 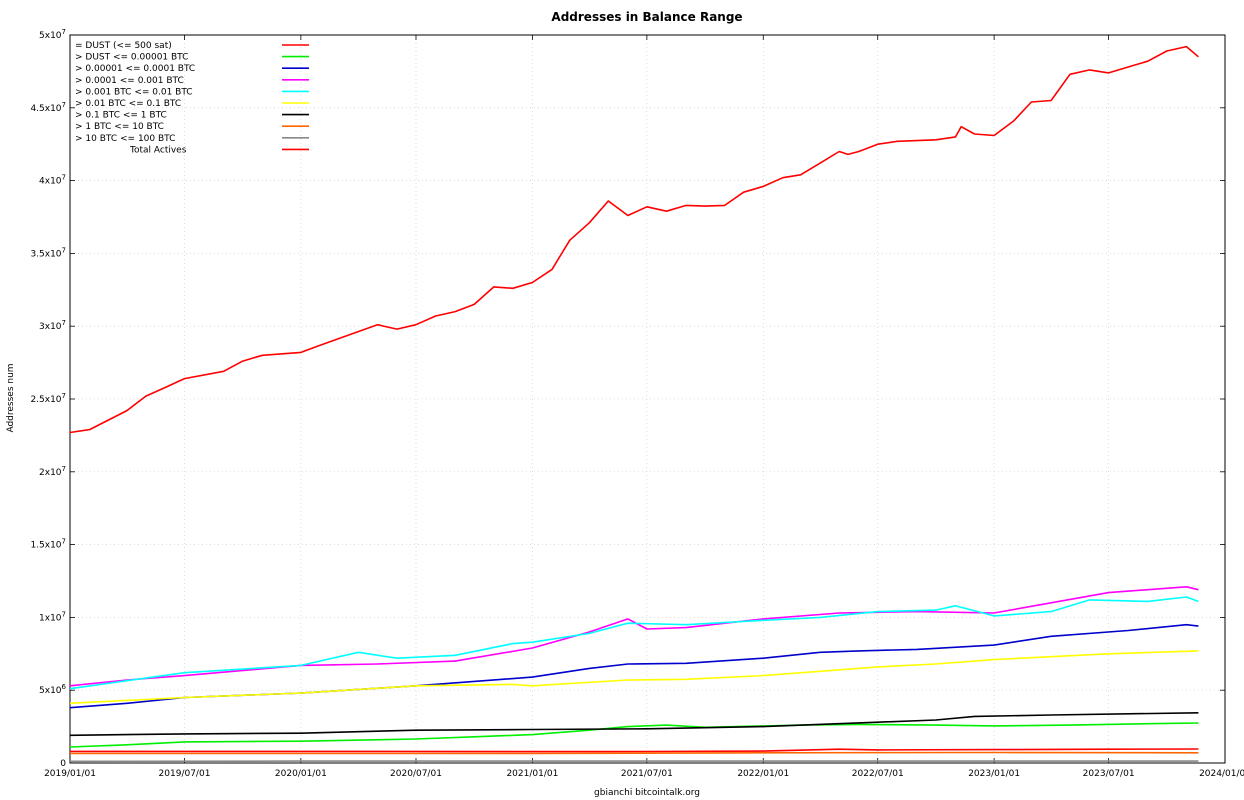 I want to click on y-tick-label: 2.5x10⁷, so click(x=48, y=398).